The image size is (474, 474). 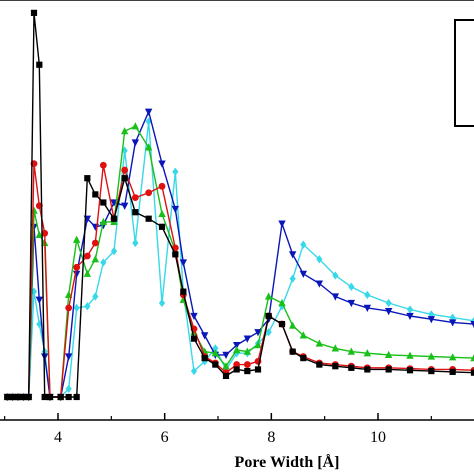 What do you see at coordinates (58, 437) in the screenshot?
I see `x-tick-label: 4` at bounding box center [58, 437].